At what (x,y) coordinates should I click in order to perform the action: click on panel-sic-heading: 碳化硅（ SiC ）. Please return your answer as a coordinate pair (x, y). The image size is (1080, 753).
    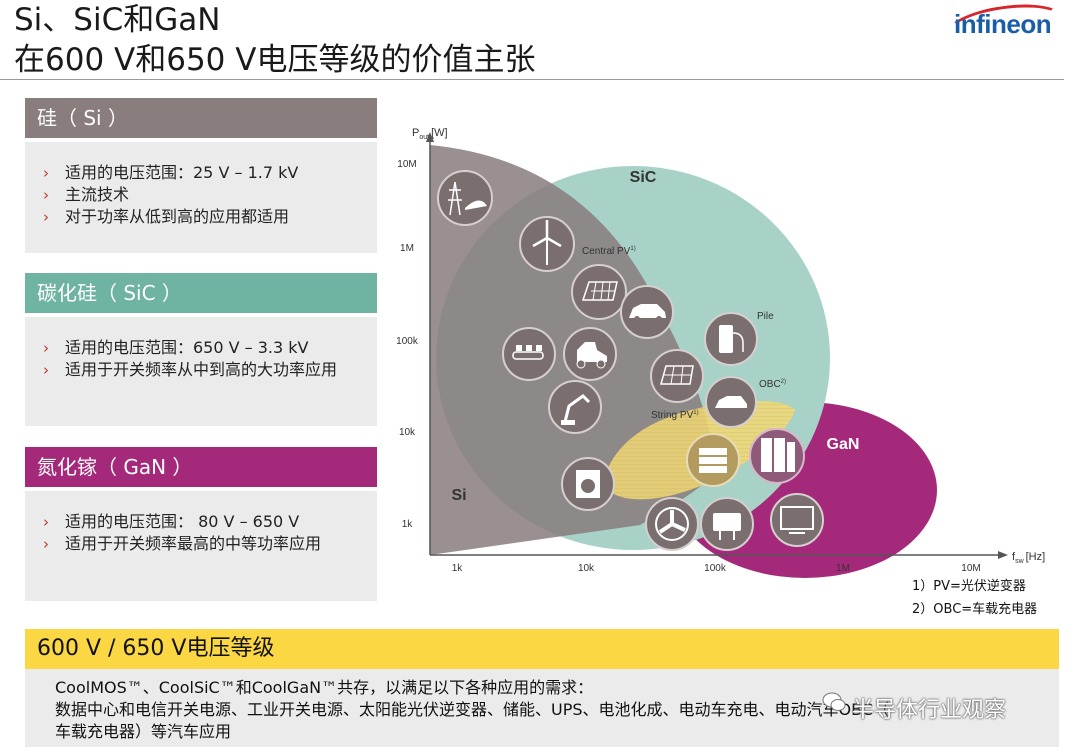
    Looking at the image, I should click on (201, 293).